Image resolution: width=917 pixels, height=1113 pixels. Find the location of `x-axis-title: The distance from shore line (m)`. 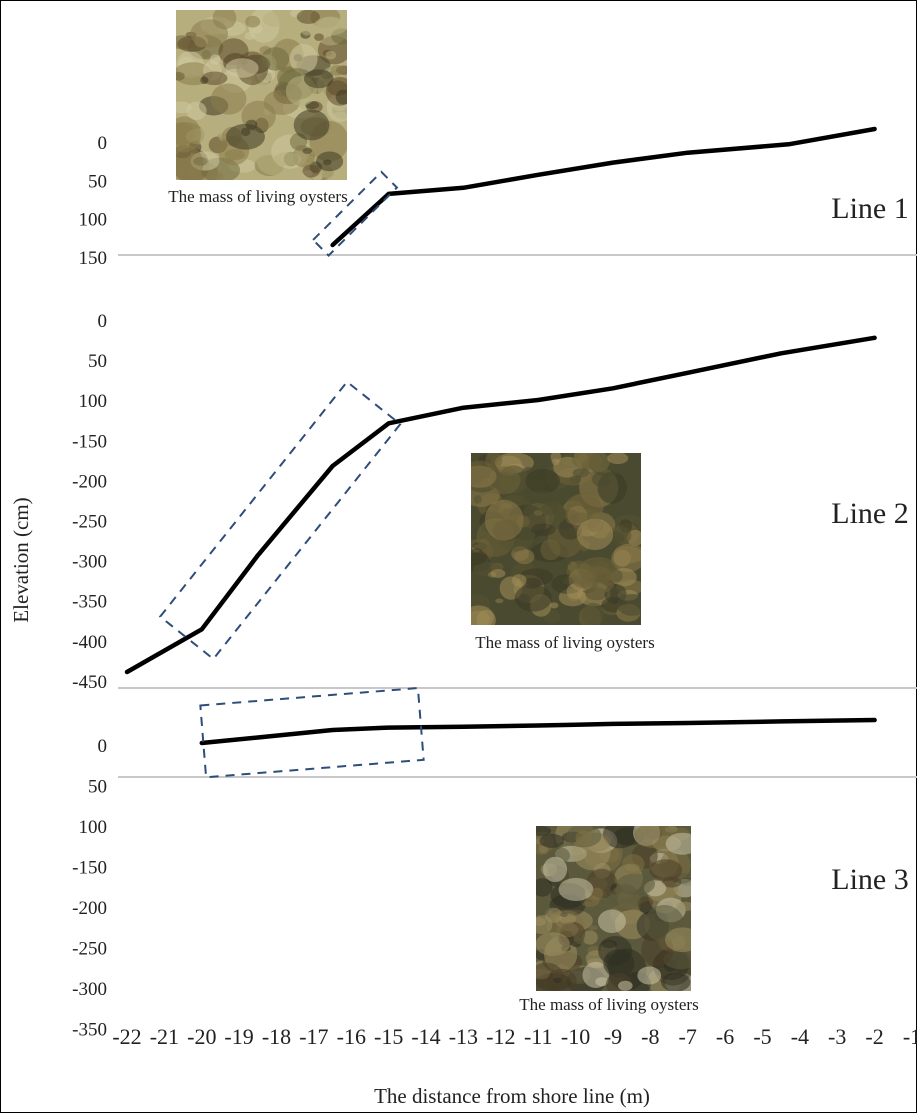

x-axis-title: The distance from shore line (m) is located at coordinates (512, 1096).